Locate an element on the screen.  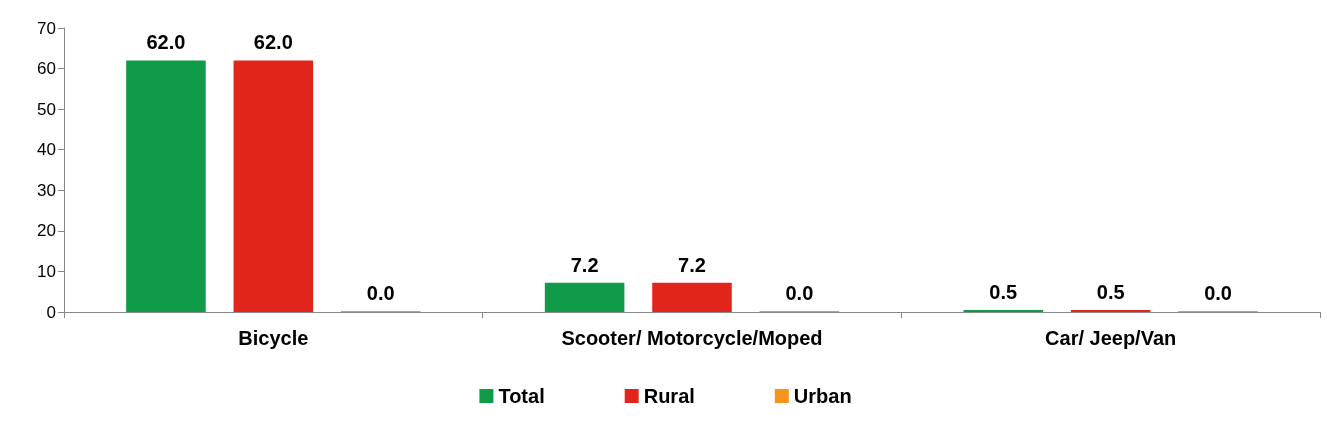
legend-label: Rural is located at coordinates (669, 396).